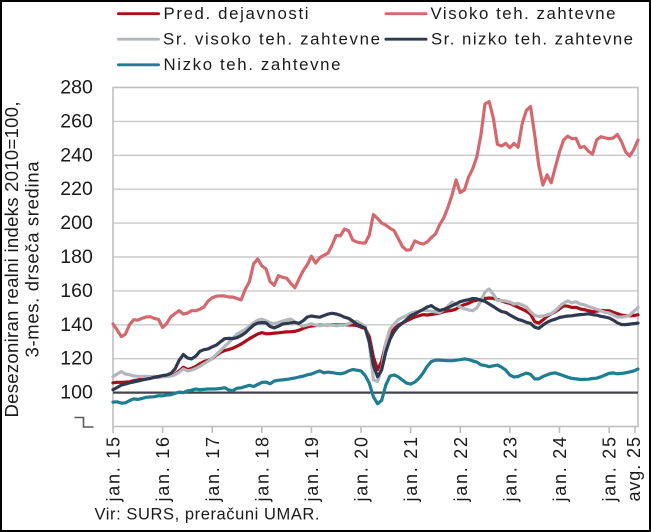  What do you see at coordinates (76, 257) in the screenshot?
I see `svg-text: 180` at bounding box center [76, 257].